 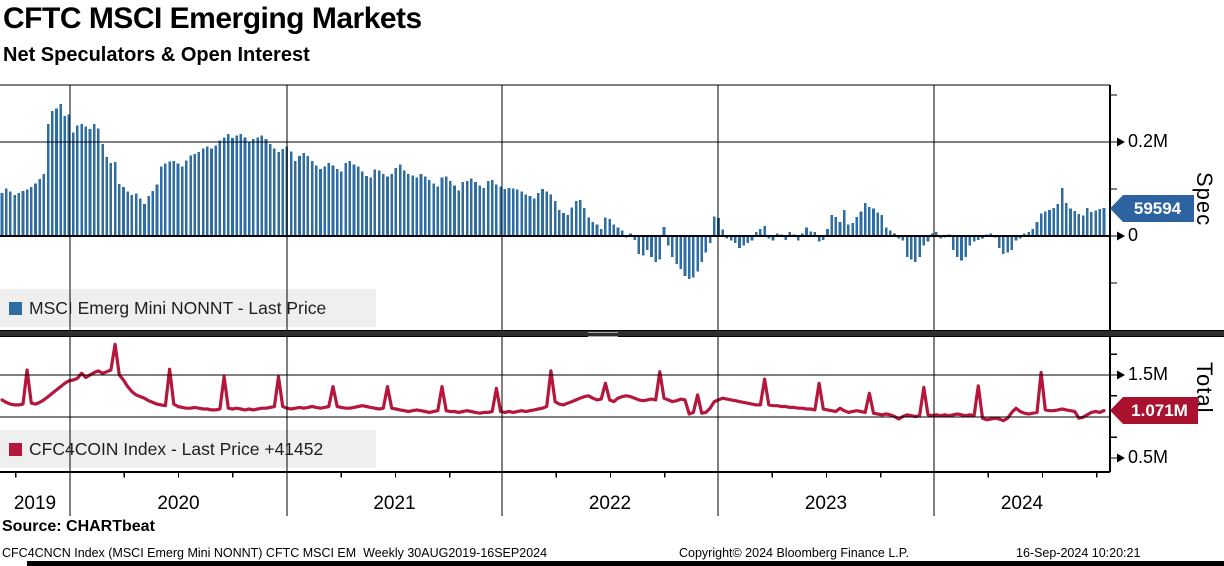 What do you see at coordinates (178, 307) in the screenshot?
I see `legend-spec-label: MSCI Emerg Mini NONNT - Last Price` at bounding box center [178, 307].